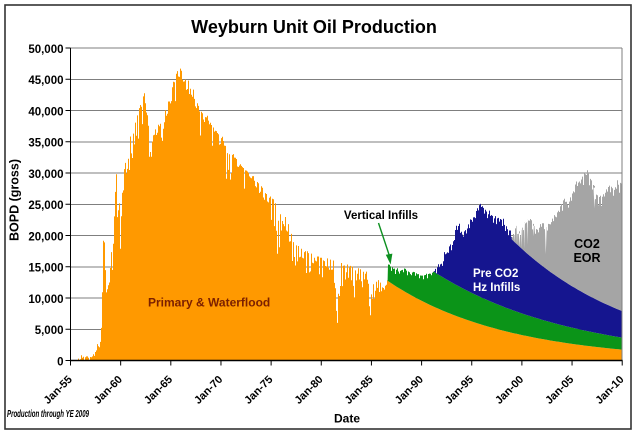 Image resolution: width=636 pixels, height=434 pixels. Describe the element at coordinates (45, 206) in the screenshot. I see `svg-text: 25,000` at that location.